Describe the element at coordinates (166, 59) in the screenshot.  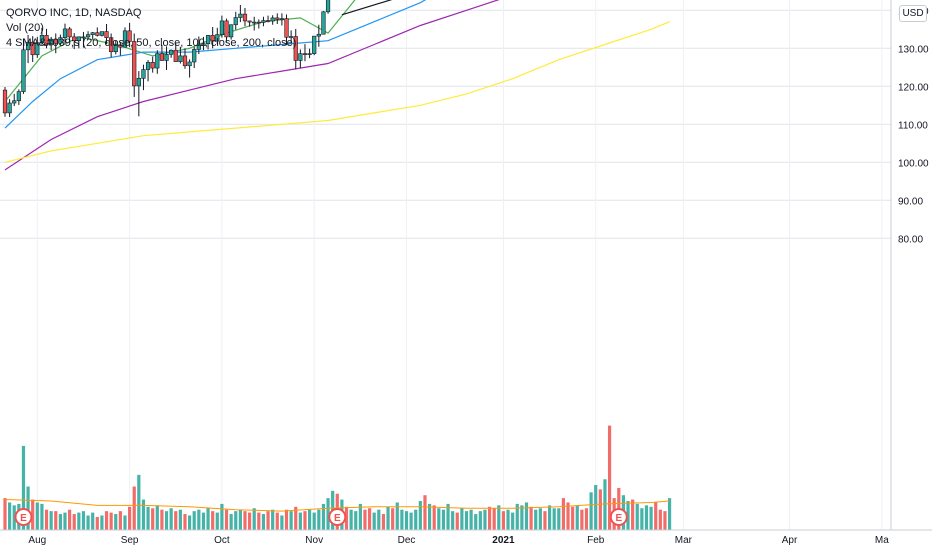
I see `candlestick-series` at that location.